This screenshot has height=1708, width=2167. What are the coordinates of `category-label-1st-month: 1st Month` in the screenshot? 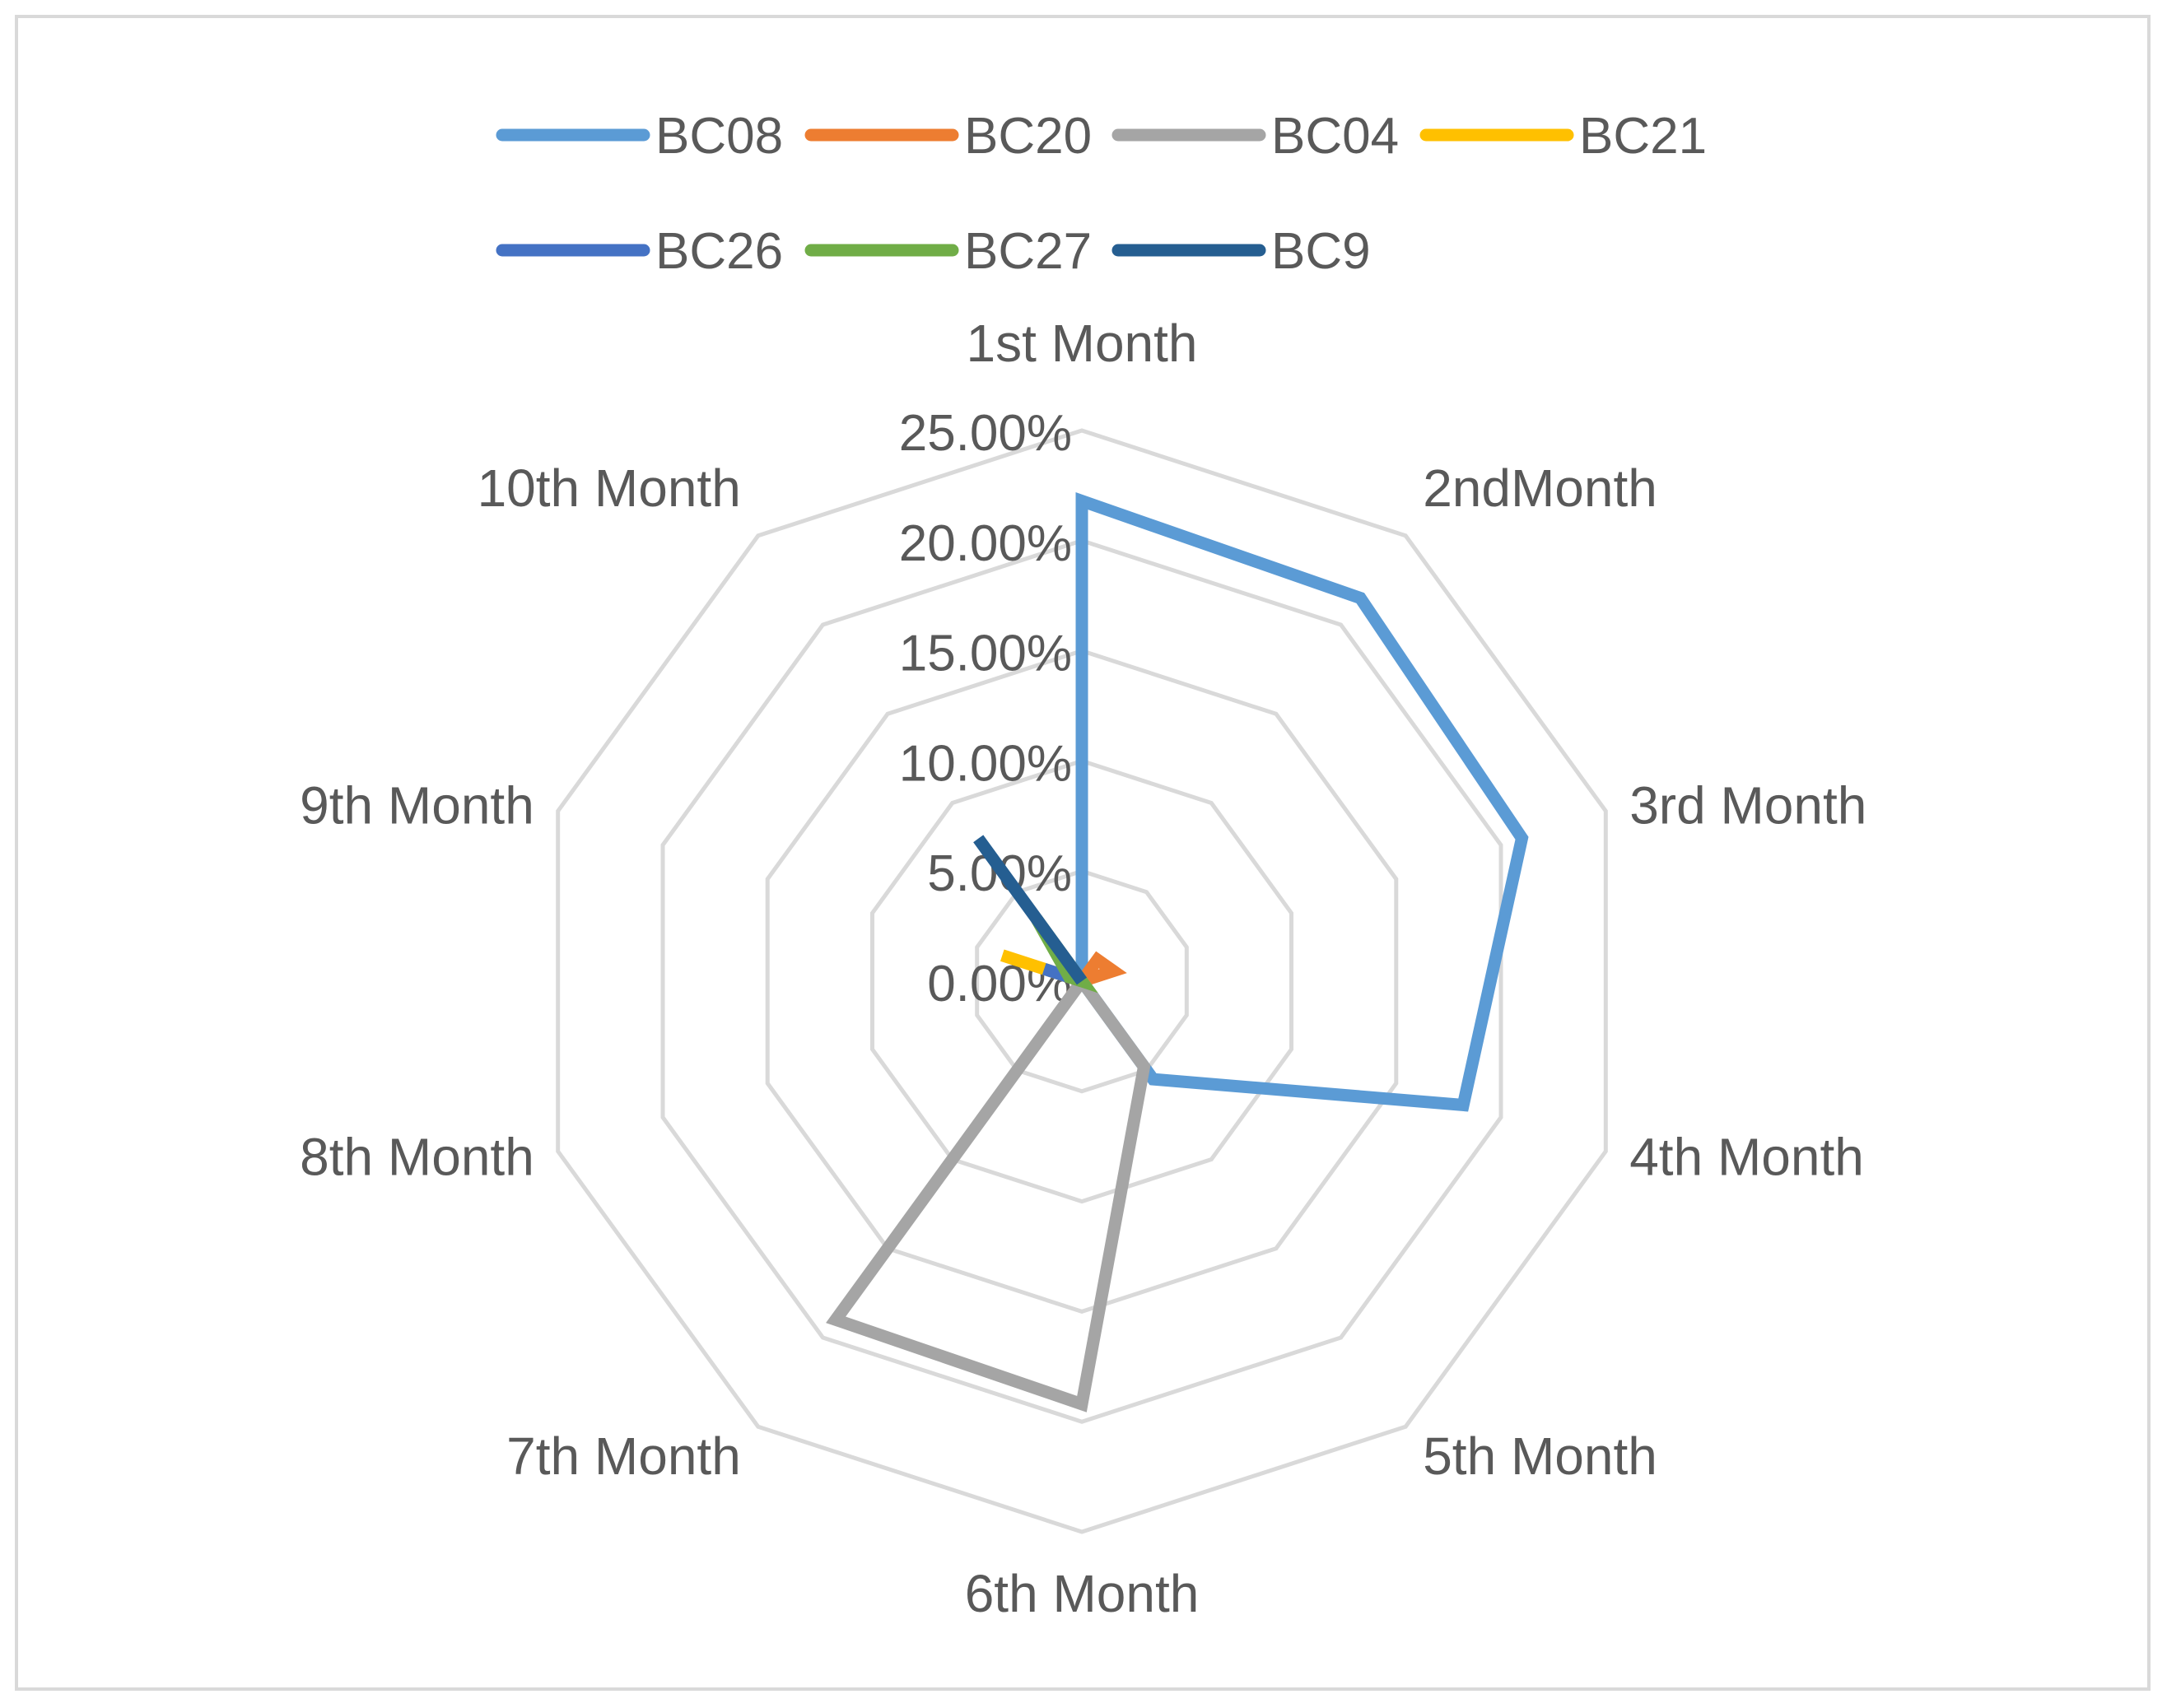 It's located at (1081, 343).